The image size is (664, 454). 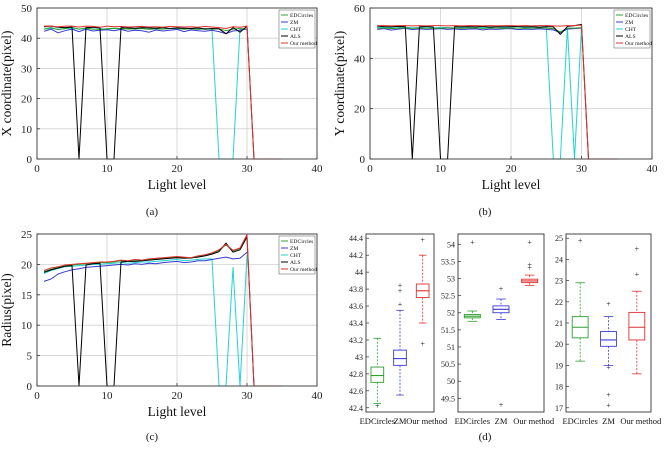 What do you see at coordinates (27, 69) in the screenshot?
I see `y-tick-label: 30` at bounding box center [27, 69].